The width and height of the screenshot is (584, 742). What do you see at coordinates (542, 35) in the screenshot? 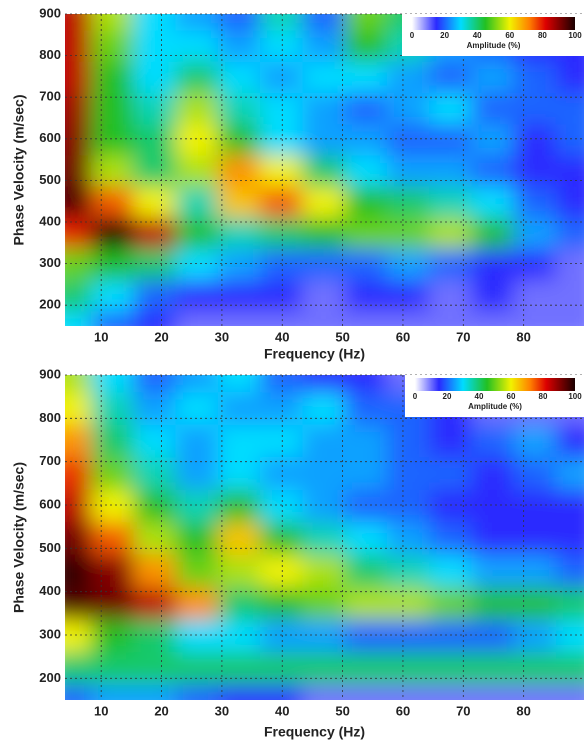
I see `colorbar-tick-label: 80` at bounding box center [542, 35].